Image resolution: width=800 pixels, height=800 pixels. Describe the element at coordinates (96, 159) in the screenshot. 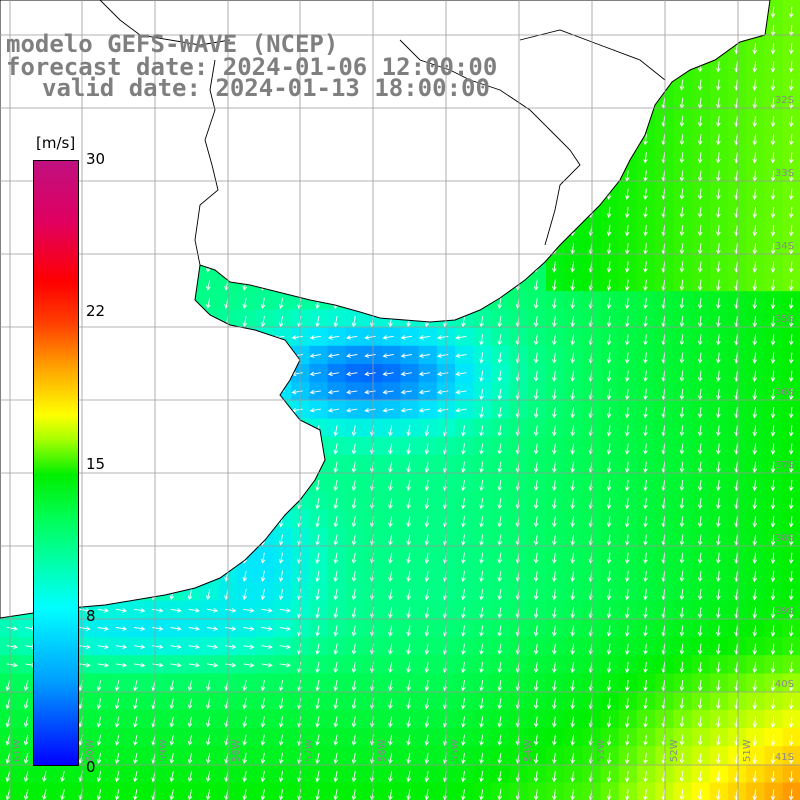

I see `colorbar-tick: 30` at that location.